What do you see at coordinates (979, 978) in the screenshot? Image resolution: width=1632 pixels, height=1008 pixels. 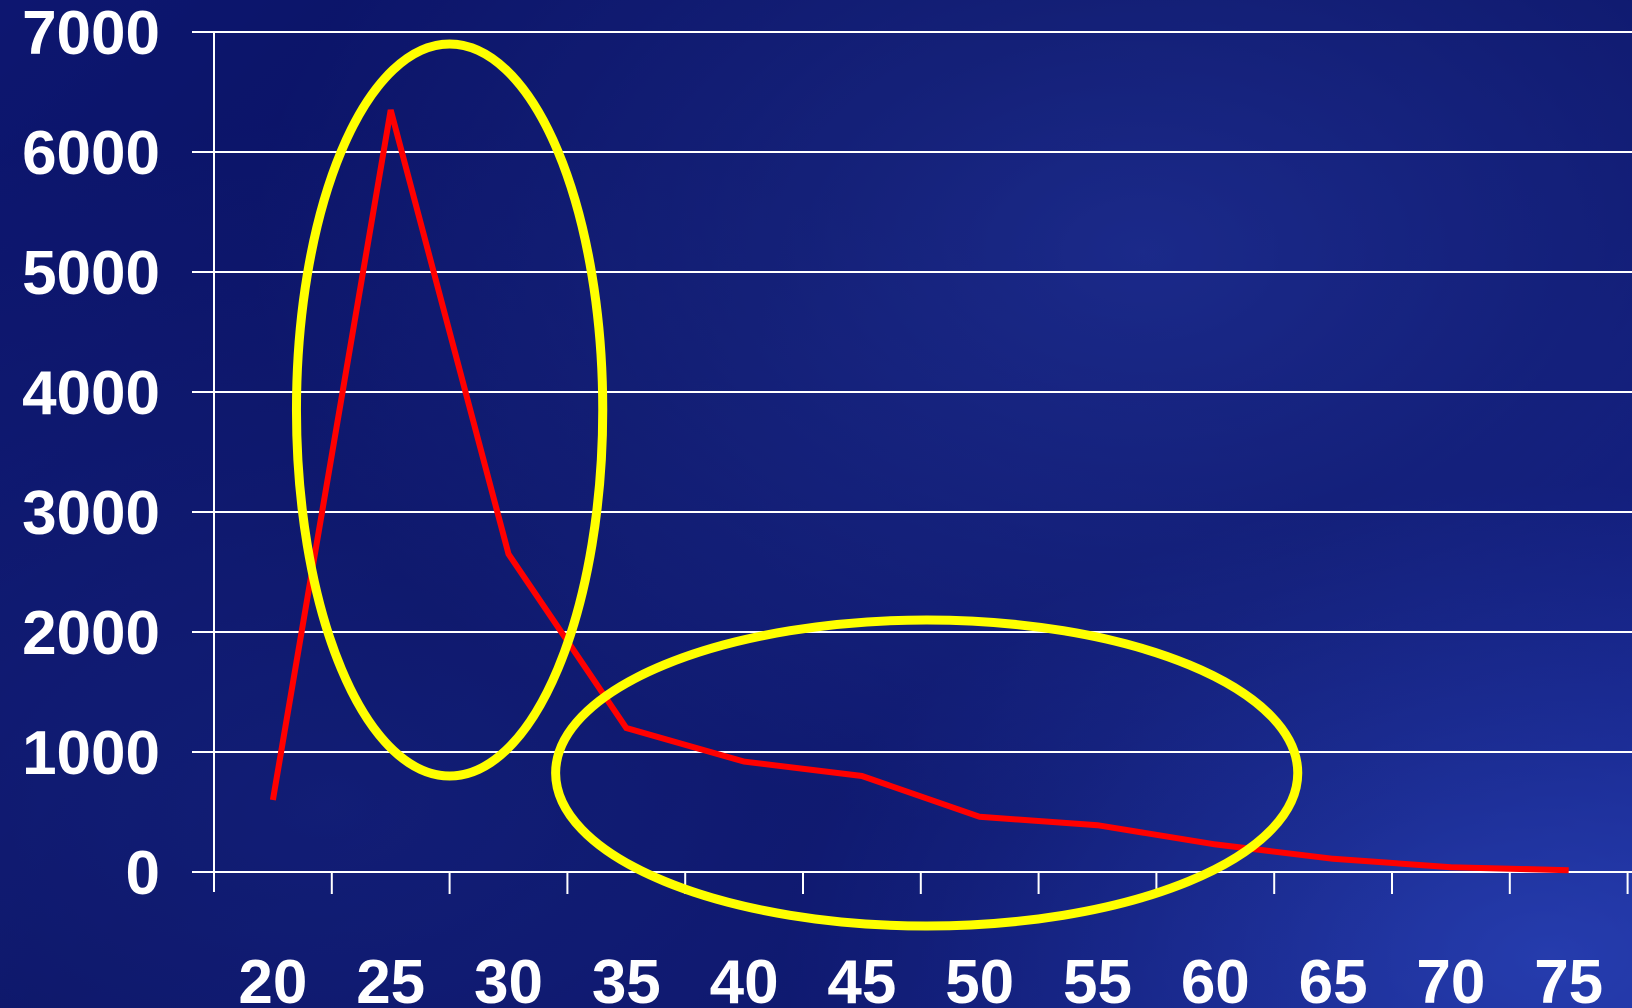 I see `x-tick-label: 50` at bounding box center [979, 978].